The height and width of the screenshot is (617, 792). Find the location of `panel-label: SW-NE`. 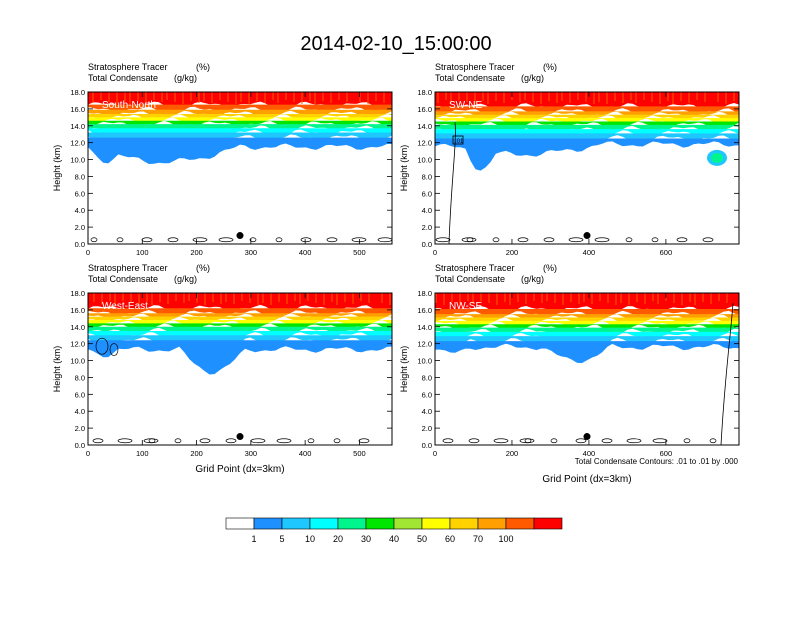

panel-label: SW-NE is located at coordinates (465, 105).